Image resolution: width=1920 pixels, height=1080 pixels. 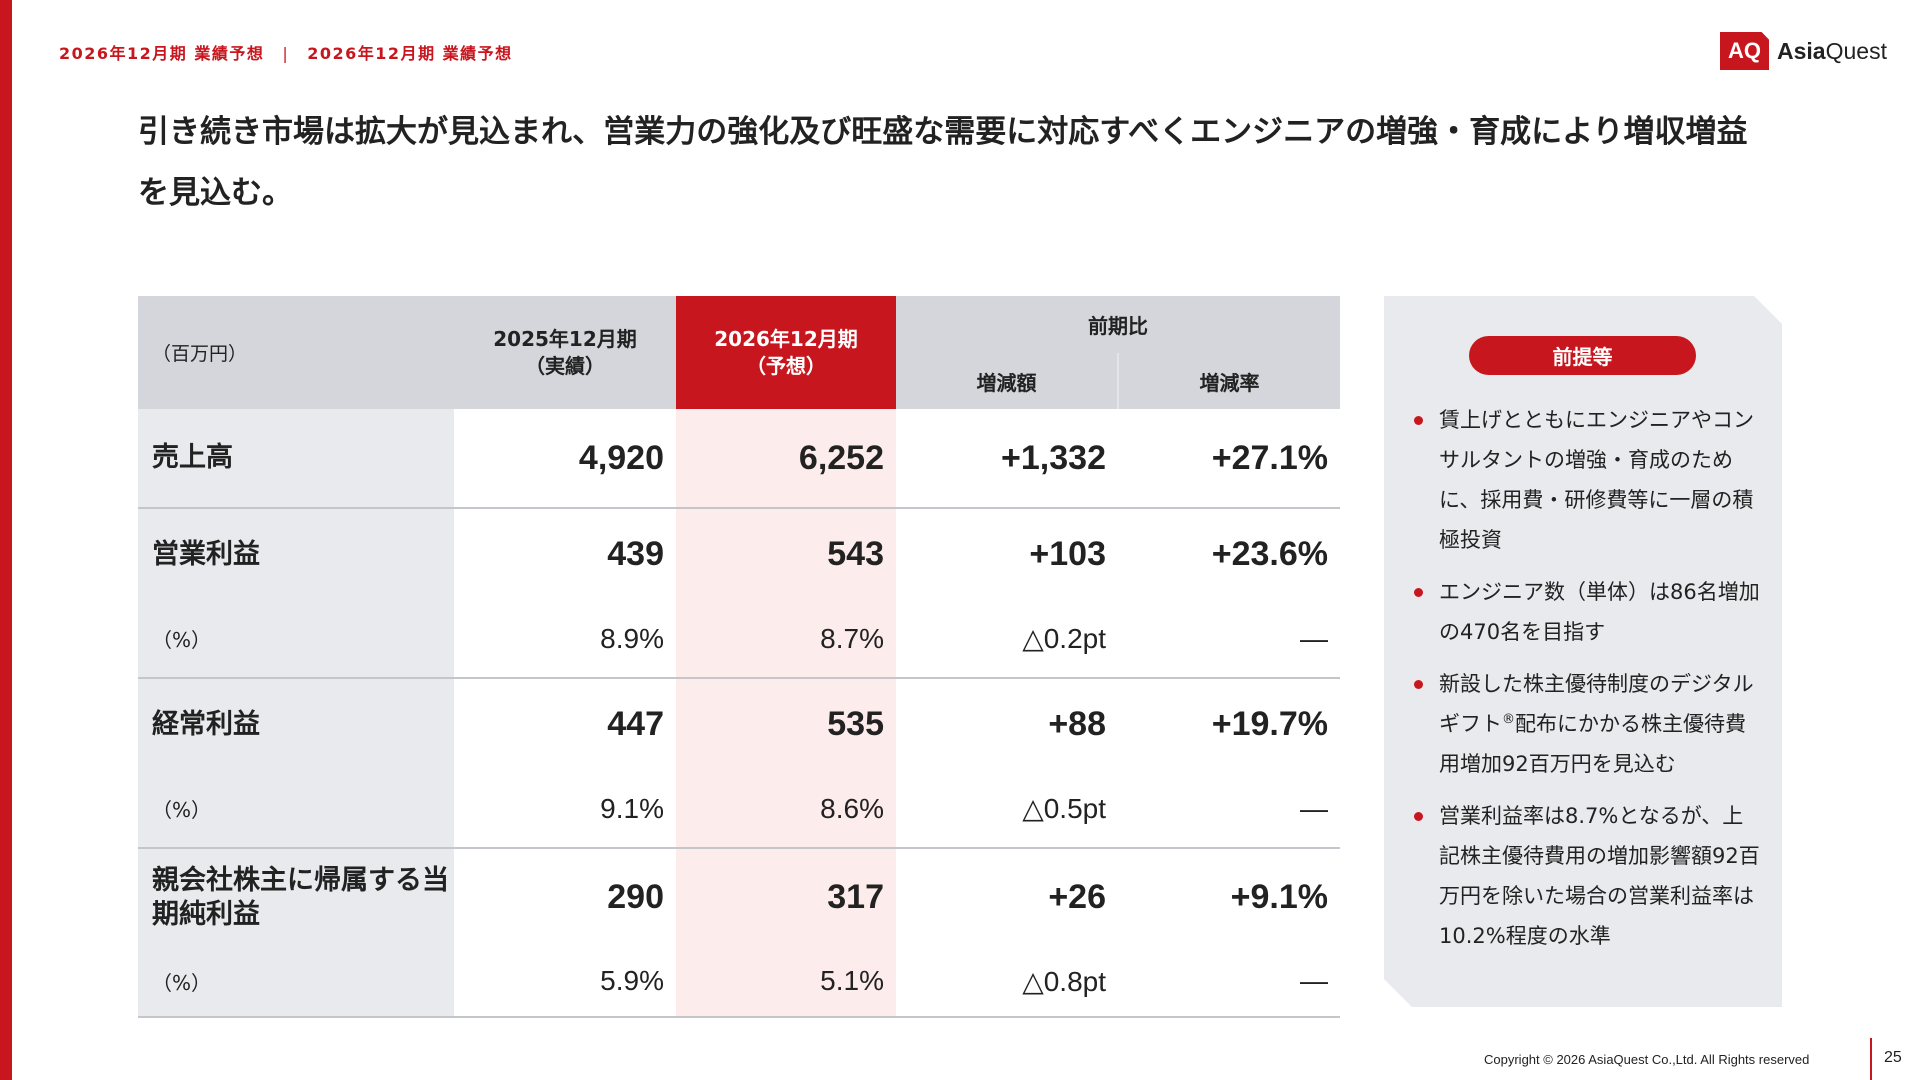 I want to click on table-row: 営業利益 439 543 +103 +23.6%, so click(x=739, y=553).